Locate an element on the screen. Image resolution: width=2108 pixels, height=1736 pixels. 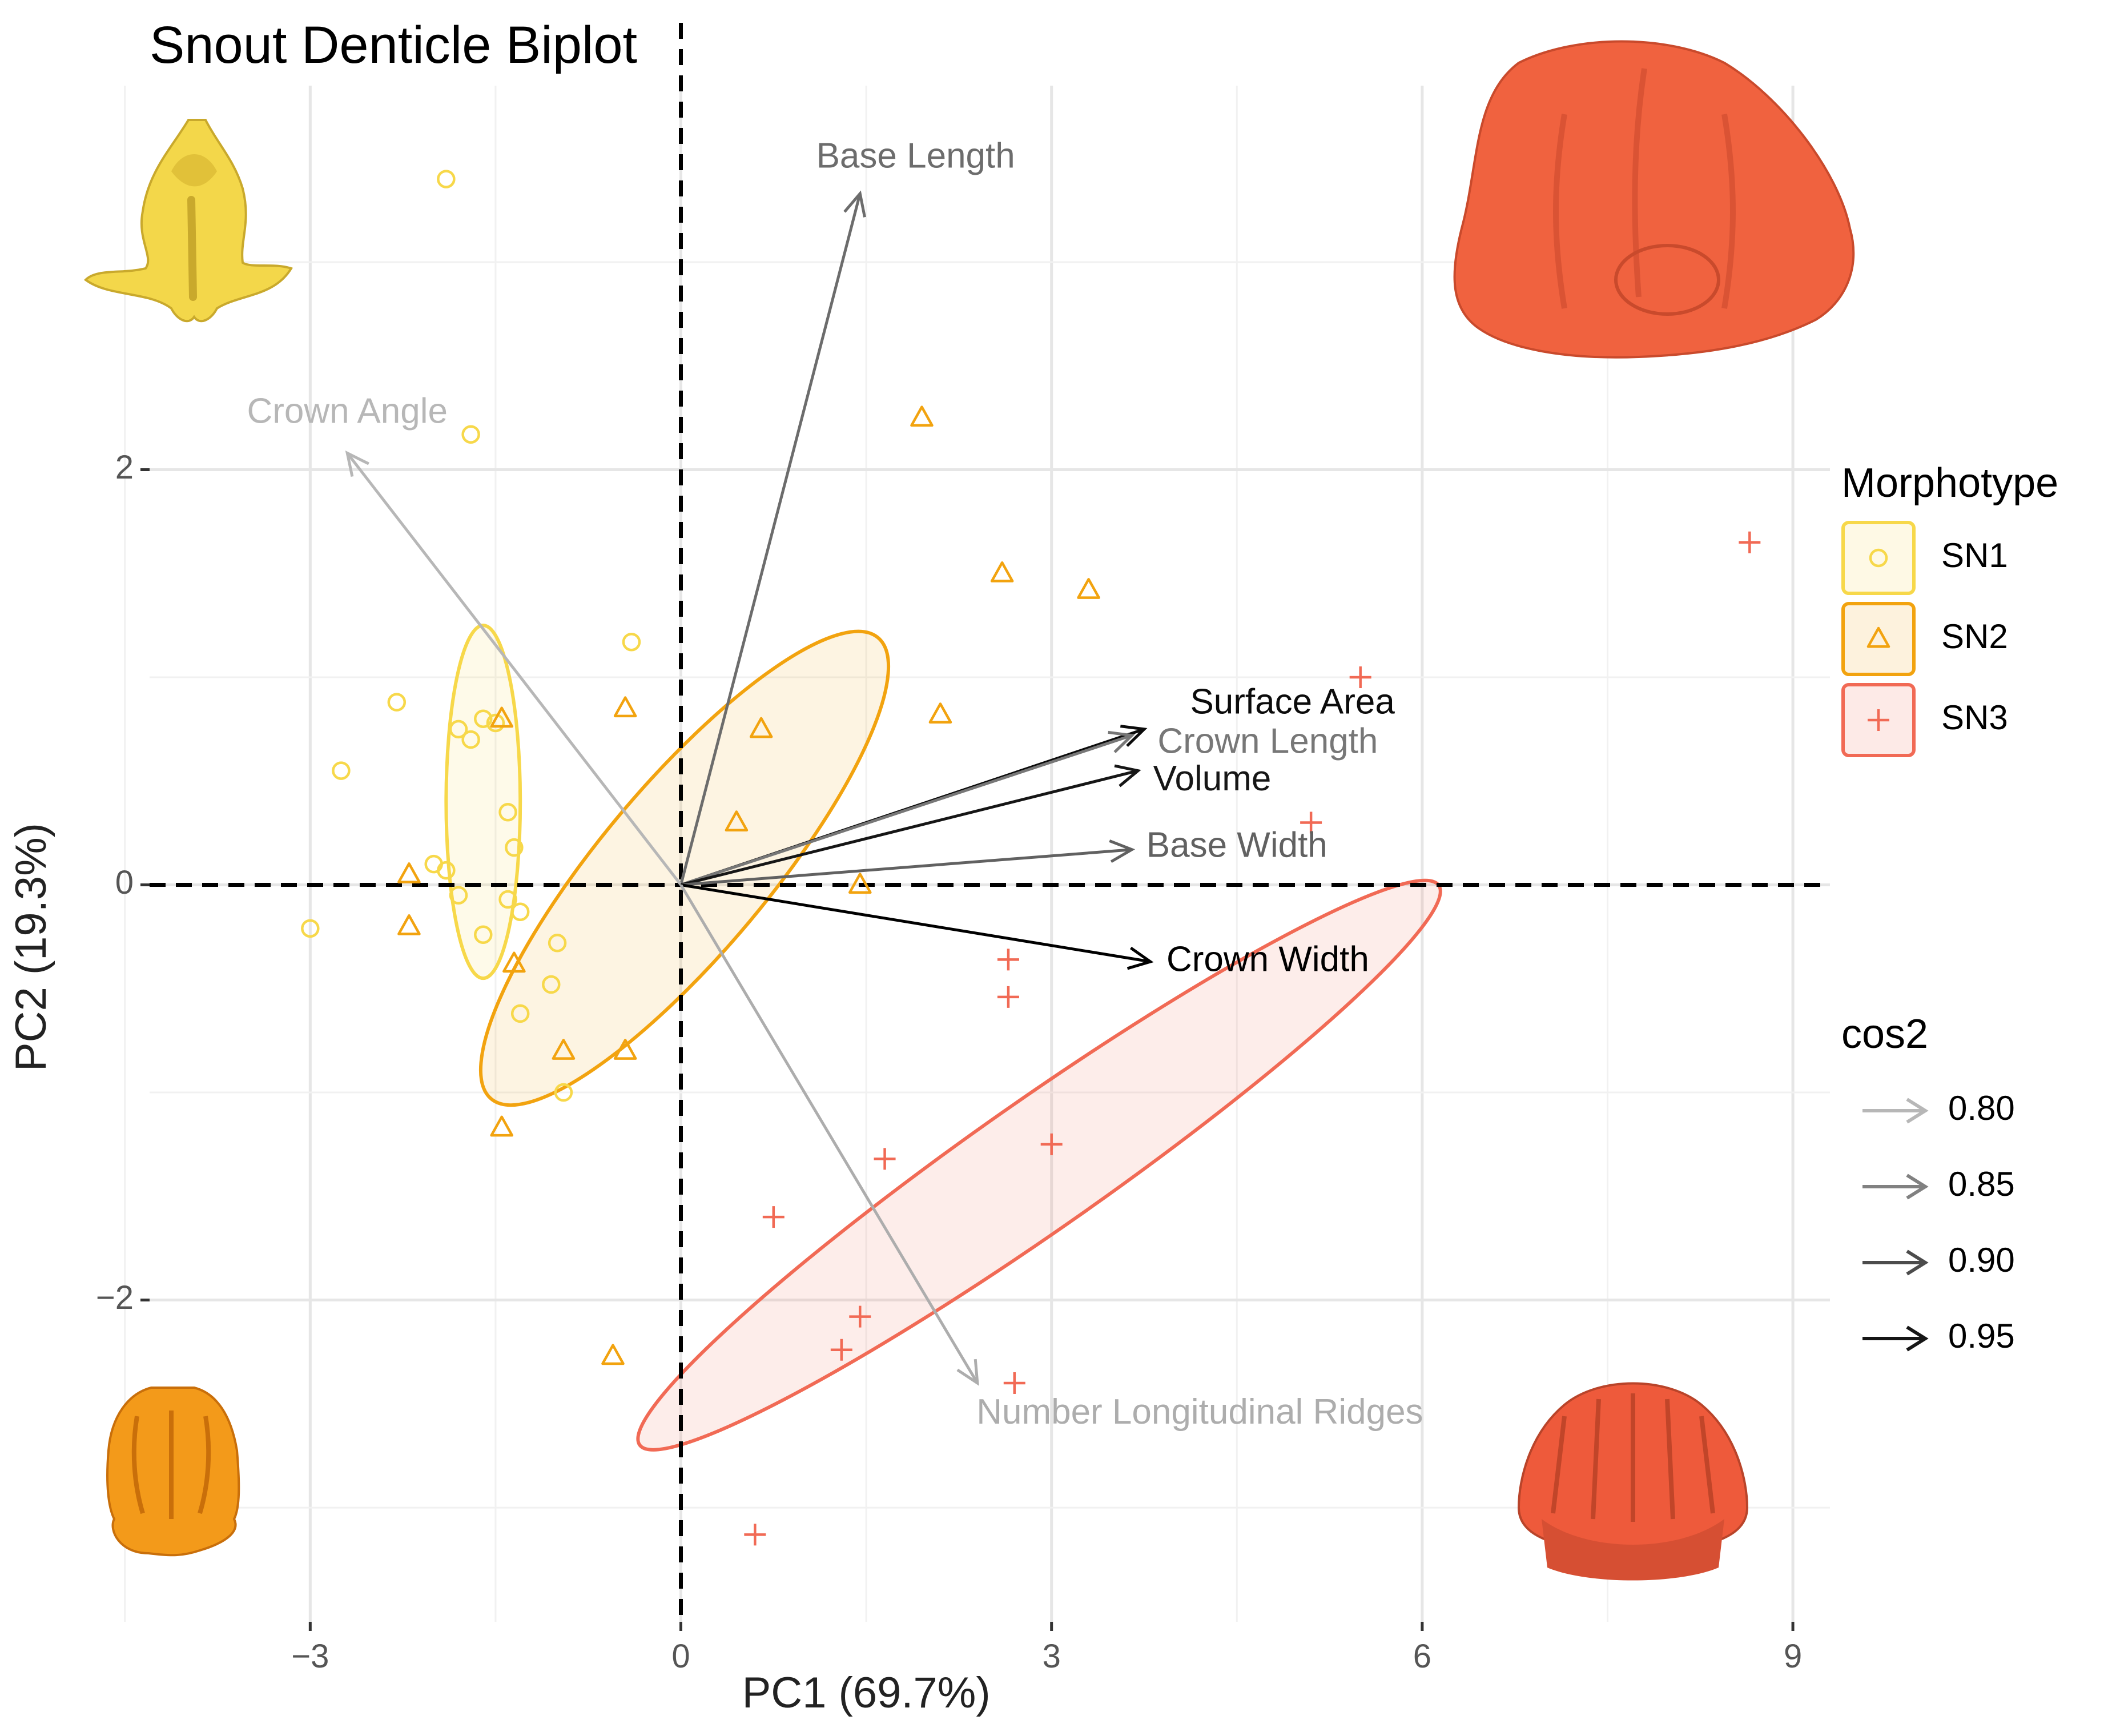
denticle-sn1-image is located at coordinates (188, 221).